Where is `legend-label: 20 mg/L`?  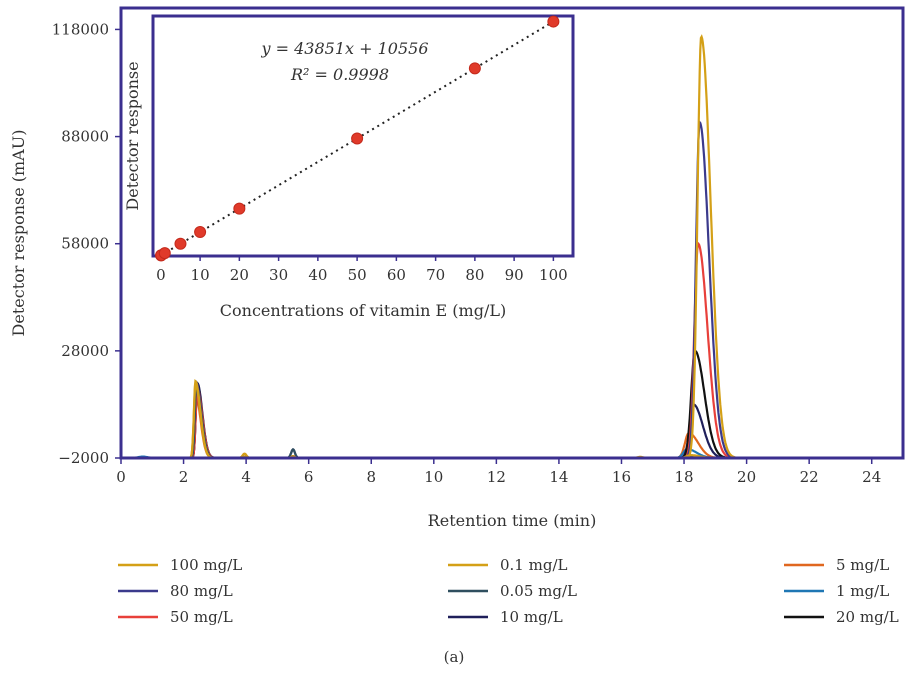
legend-label: 20 mg/L is located at coordinates (867, 617).